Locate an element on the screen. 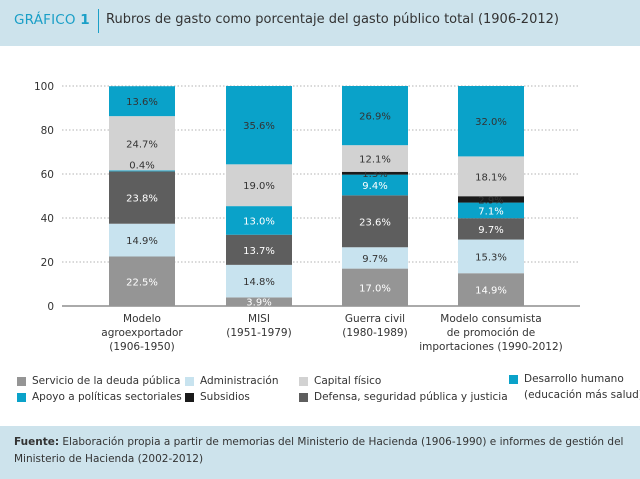 The height and width of the screenshot is (479, 640). data-label: 9.4% is located at coordinates (374, 186).